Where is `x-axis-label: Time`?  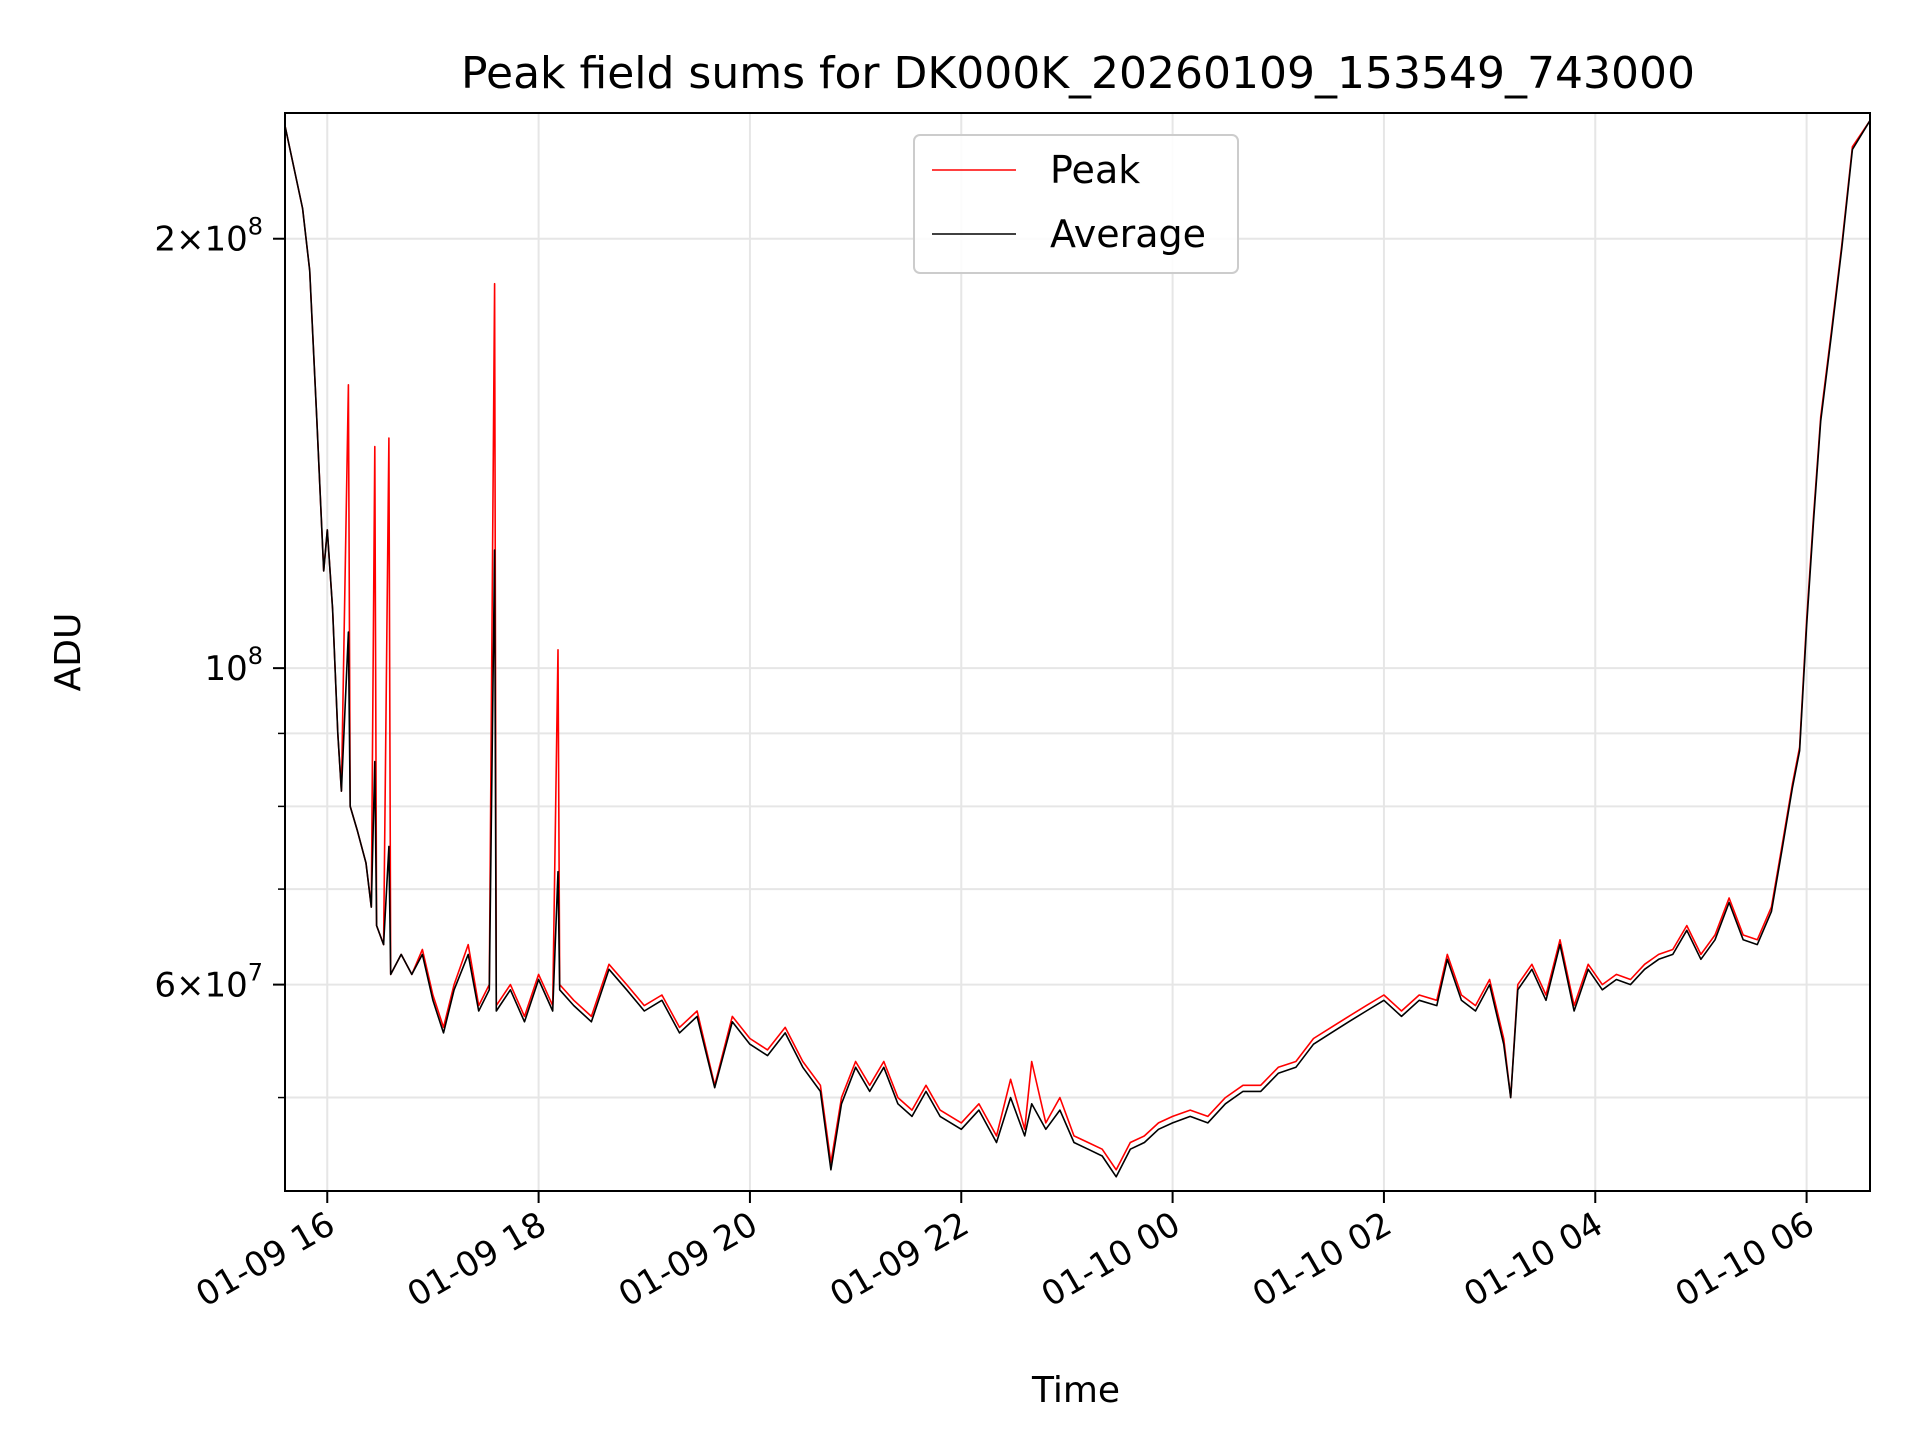 x-axis-label: Time is located at coordinates (1075, 1390).